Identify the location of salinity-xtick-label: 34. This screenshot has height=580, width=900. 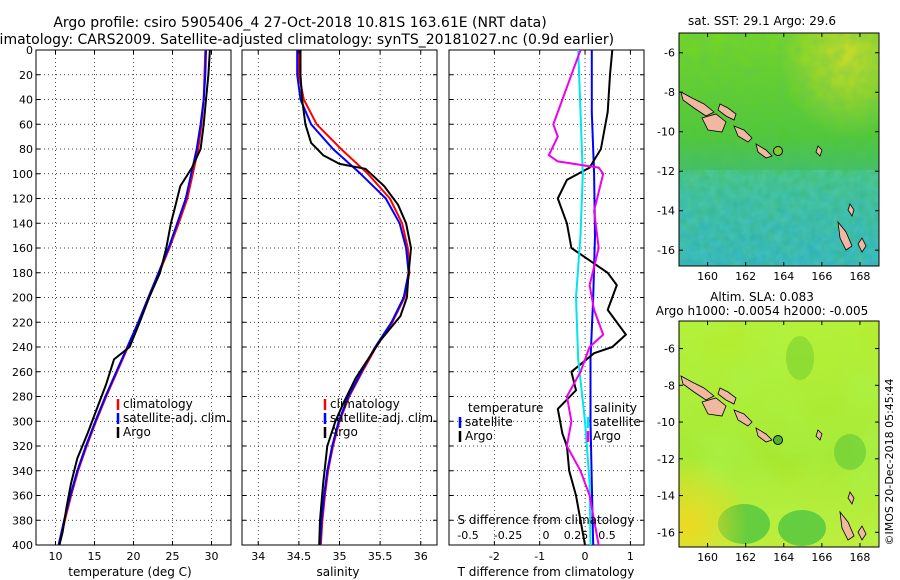
(258, 556).